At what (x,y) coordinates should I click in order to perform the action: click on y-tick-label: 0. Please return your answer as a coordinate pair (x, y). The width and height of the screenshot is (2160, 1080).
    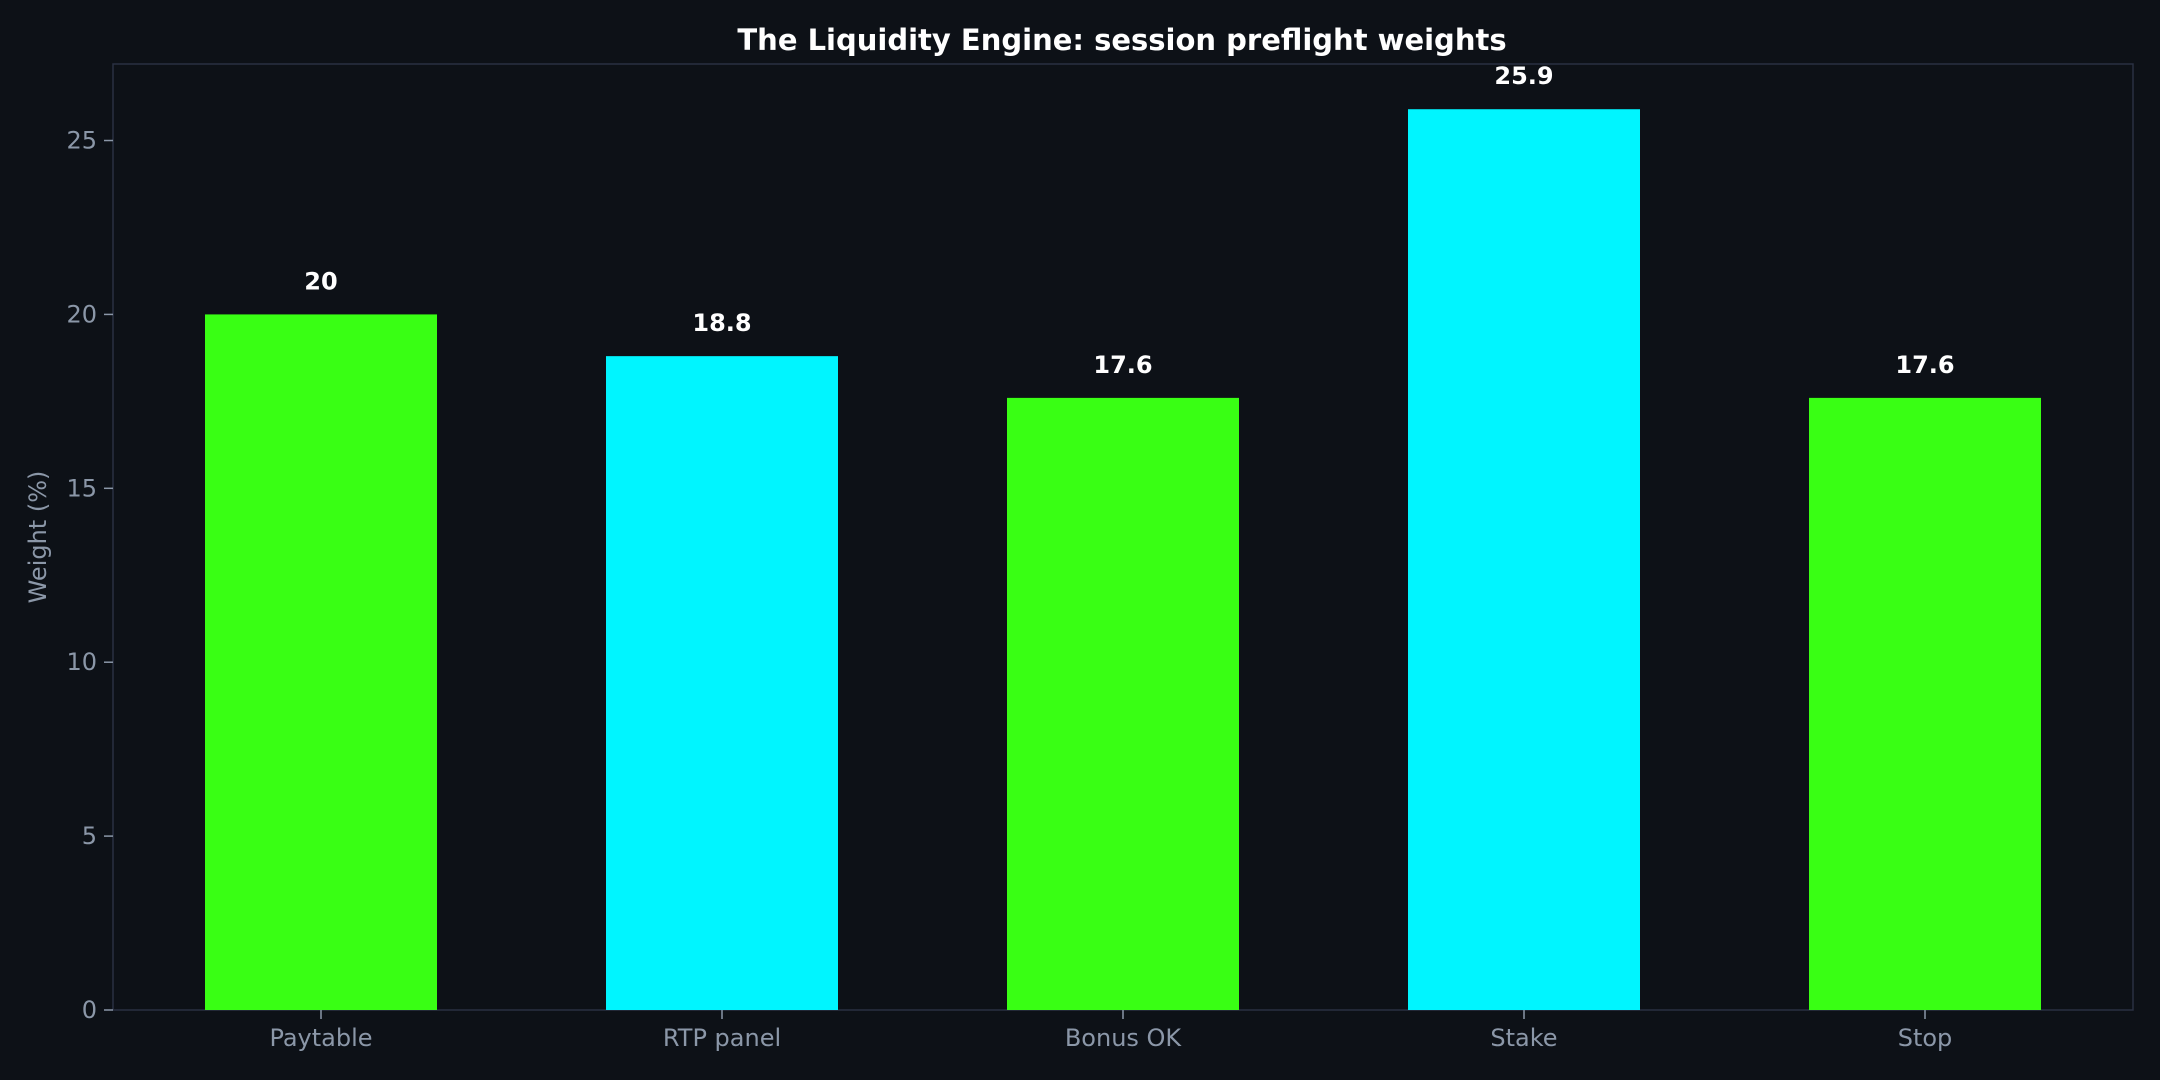
    Looking at the image, I should click on (89, 1010).